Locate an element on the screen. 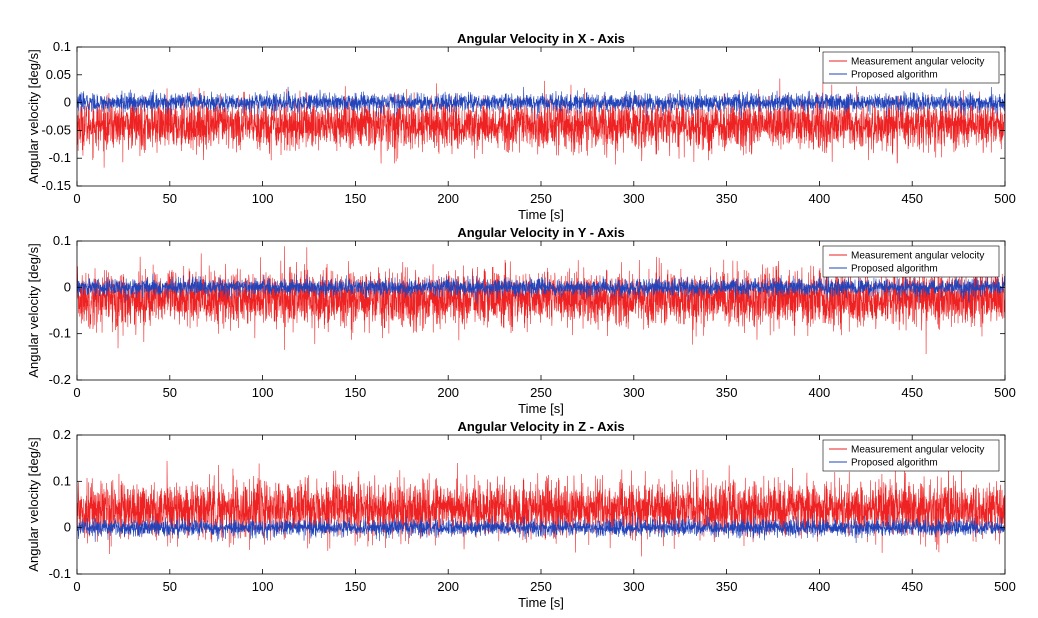  chart-title: Angular Velocity in Y - Axis is located at coordinates (540, 232).